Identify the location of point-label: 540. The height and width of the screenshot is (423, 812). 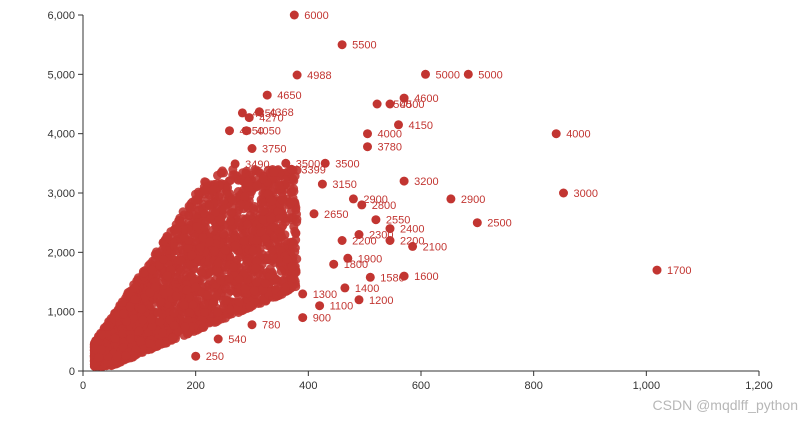
(237, 340).